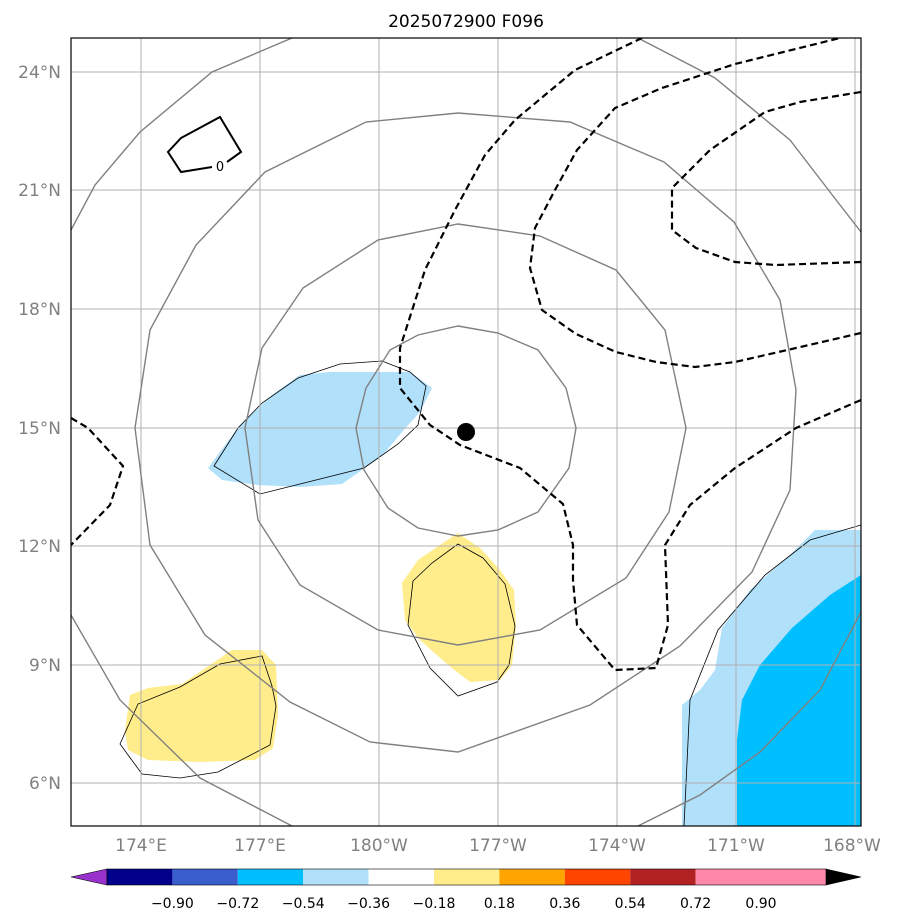 Image resolution: width=898 pixels, height=924 pixels. What do you see at coordinates (220, 167) in the screenshot?
I see `contour-label: 0` at bounding box center [220, 167].